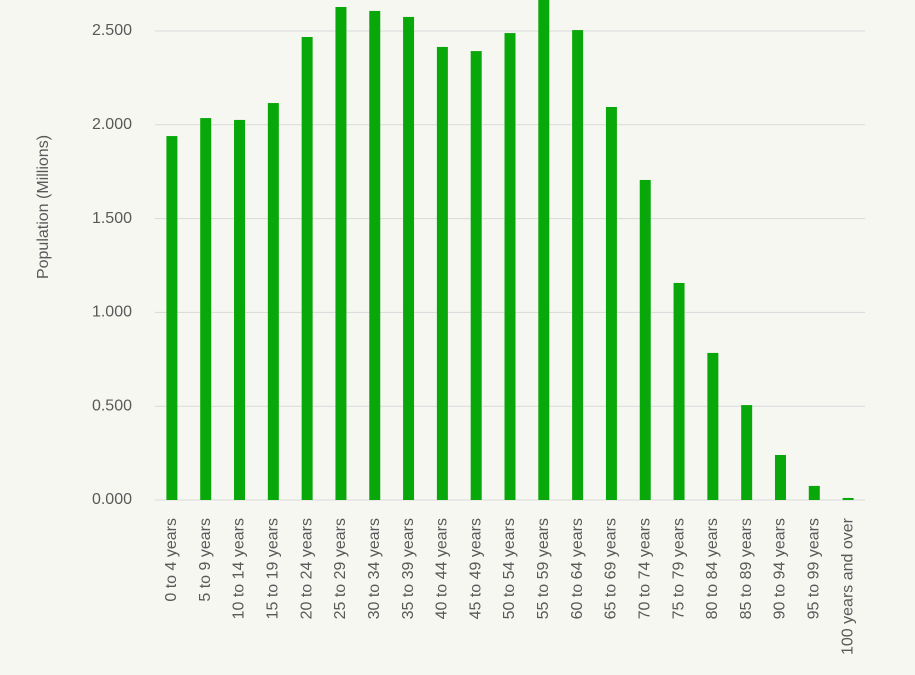  I want to click on x-tick-label: 100 years and over, so click(847, 586).